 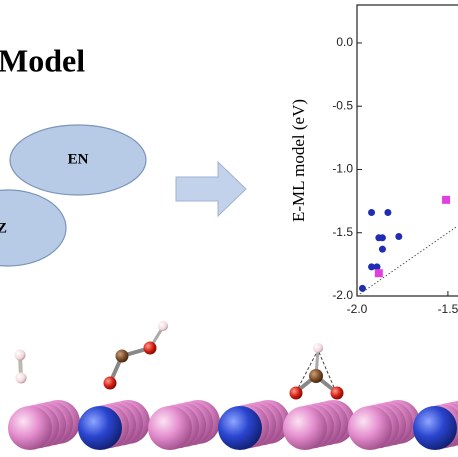 What do you see at coordinates (342, 232) in the screenshot?
I see `y-tick-label: -1.5` at bounding box center [342, 232].